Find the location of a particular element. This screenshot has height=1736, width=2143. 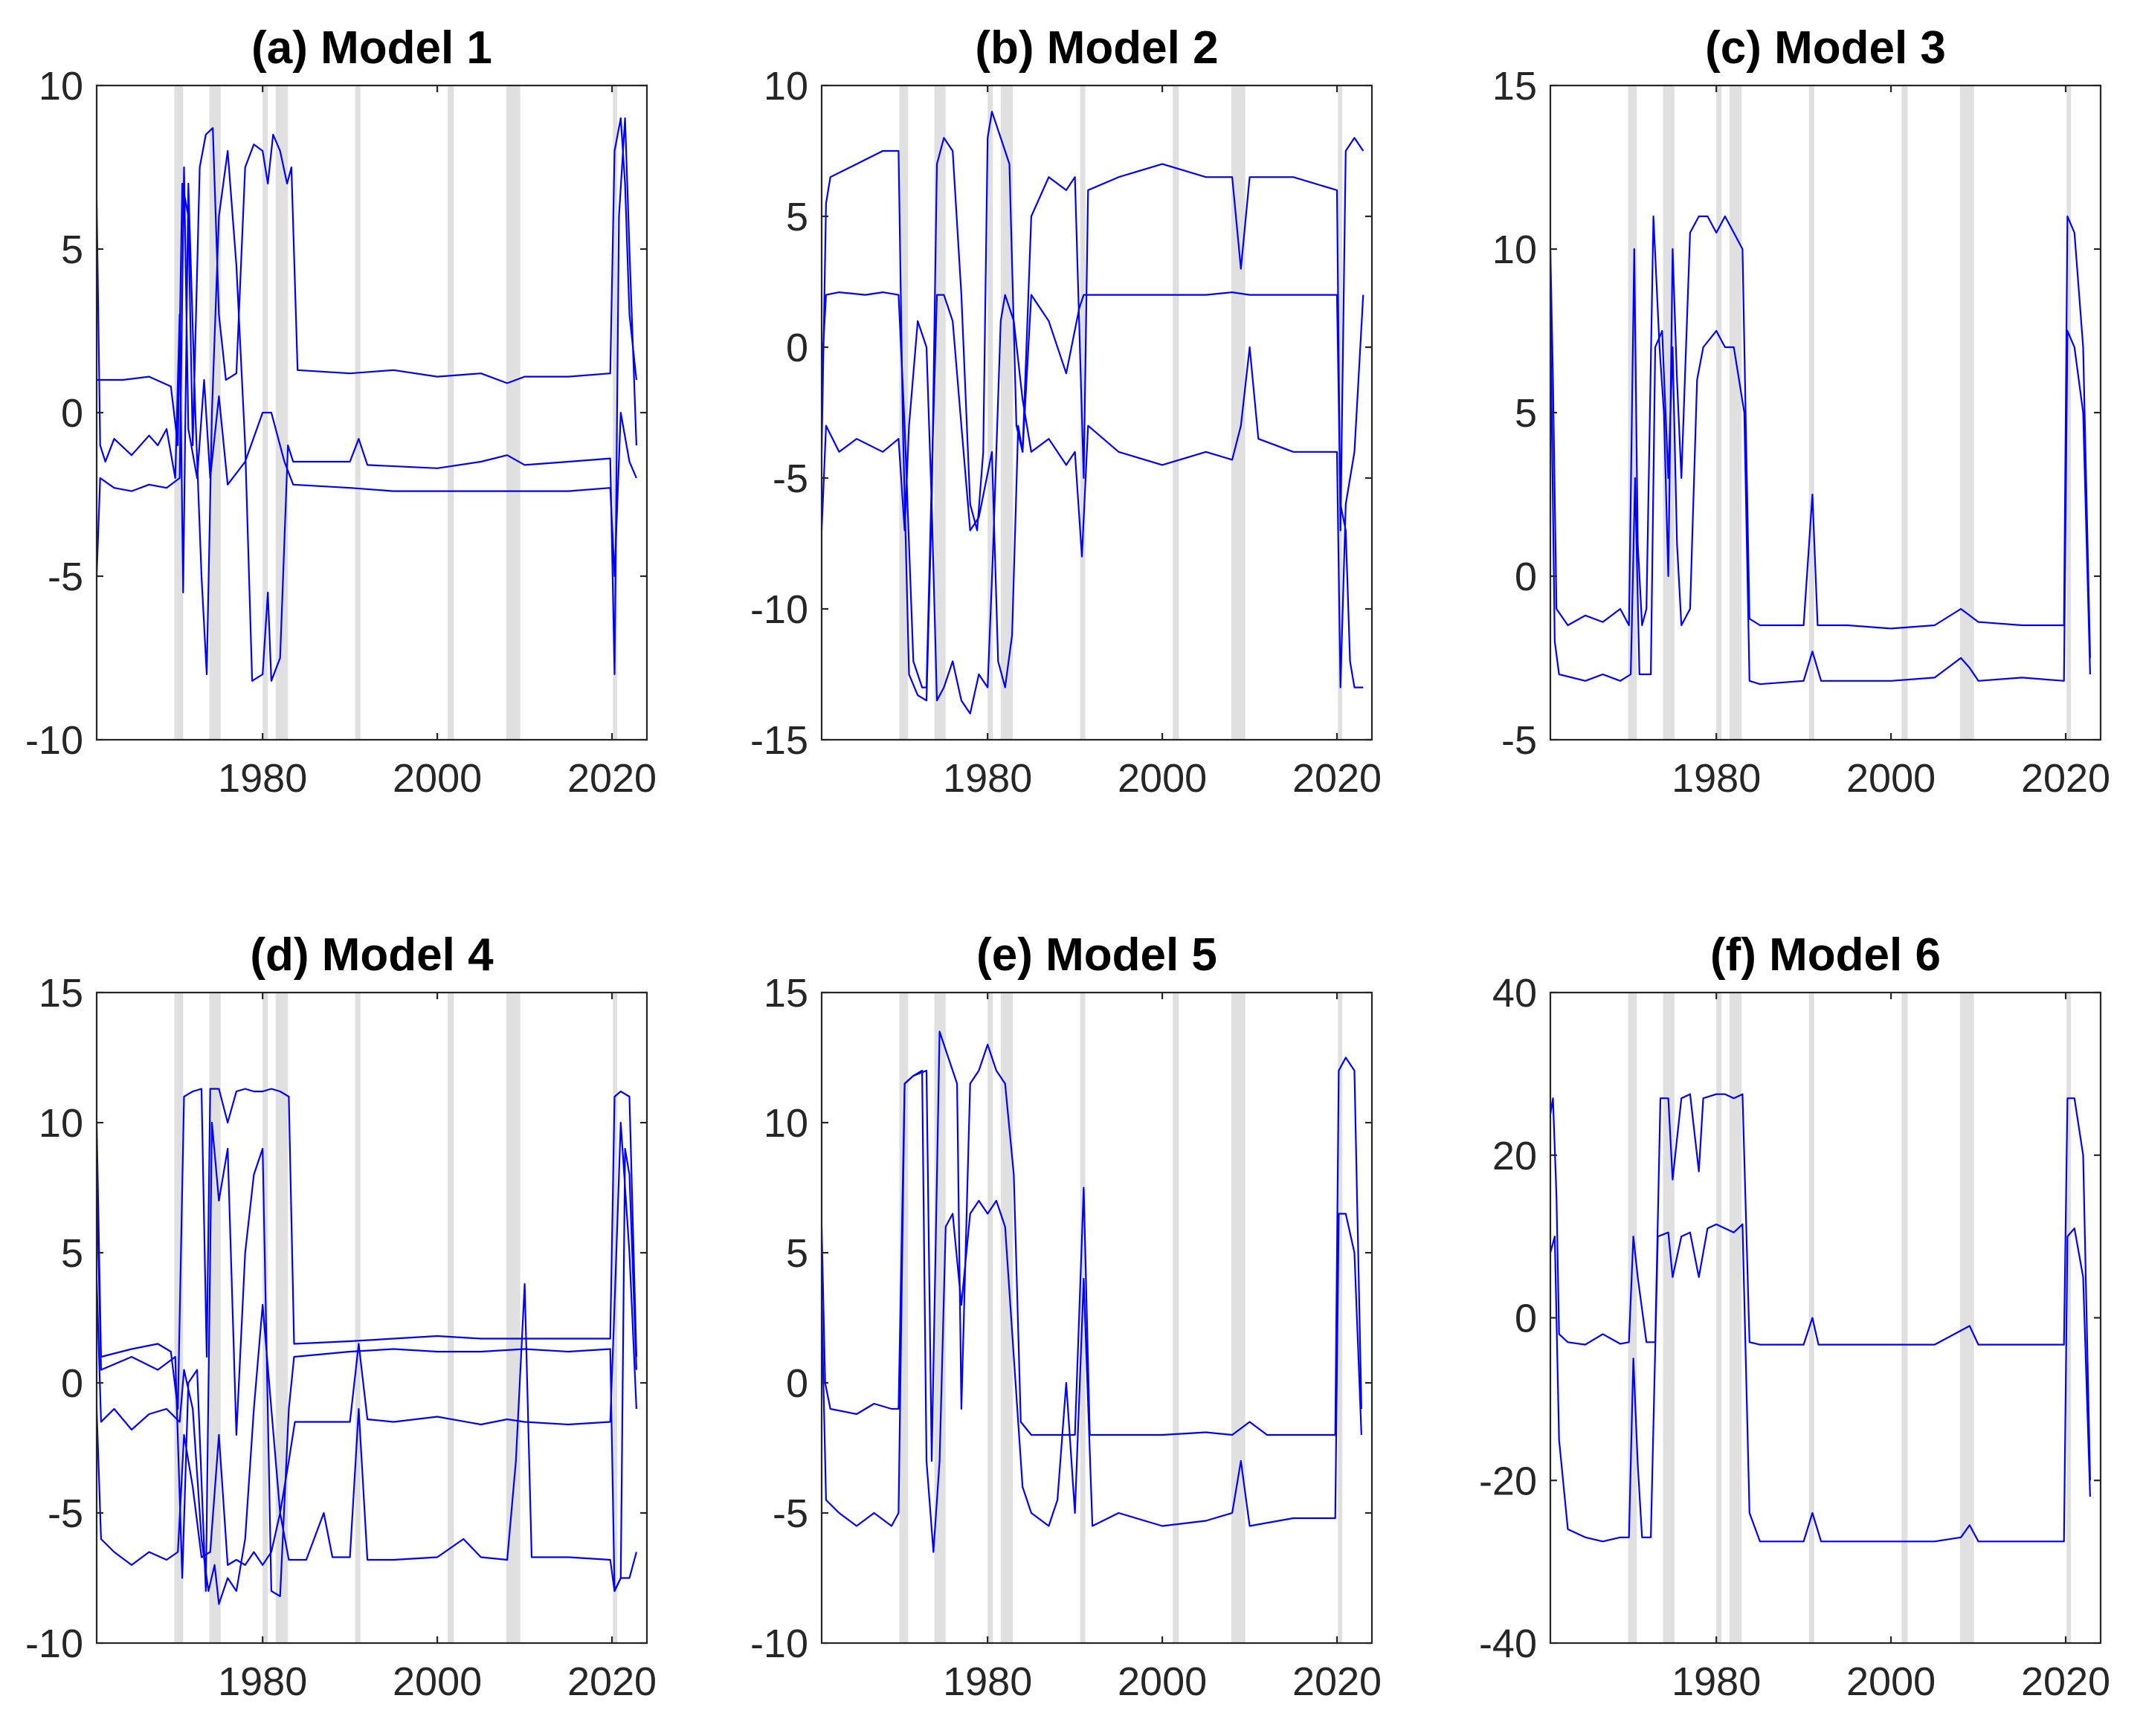

chart-panel-5: 1980 2000 2020 -10 -5 0 5 10 15 (e) Model 5 is located at coordinates (1066, 1316).